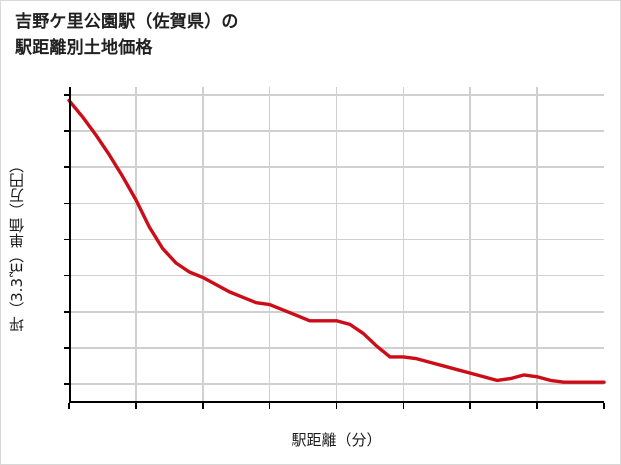  I want to click on chart-title: 吉野ケ里公園駅（佐賀県）の 駅距離別土地価格, so click(127, 35).